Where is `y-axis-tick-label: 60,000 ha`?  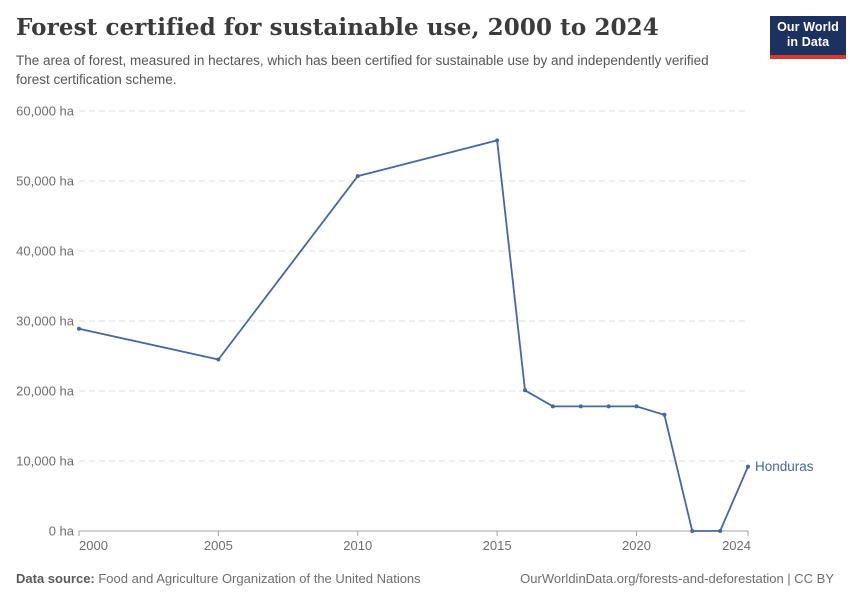 y-axis-tick-label: 60,000 ha is located at coordinates (45, 111).